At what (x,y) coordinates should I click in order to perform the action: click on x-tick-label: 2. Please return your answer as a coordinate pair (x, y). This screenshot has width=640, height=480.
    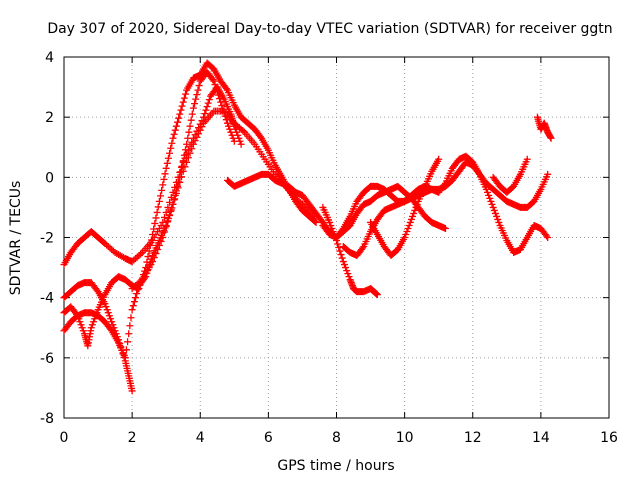
    Looking at the image, I should click on (132, 438).